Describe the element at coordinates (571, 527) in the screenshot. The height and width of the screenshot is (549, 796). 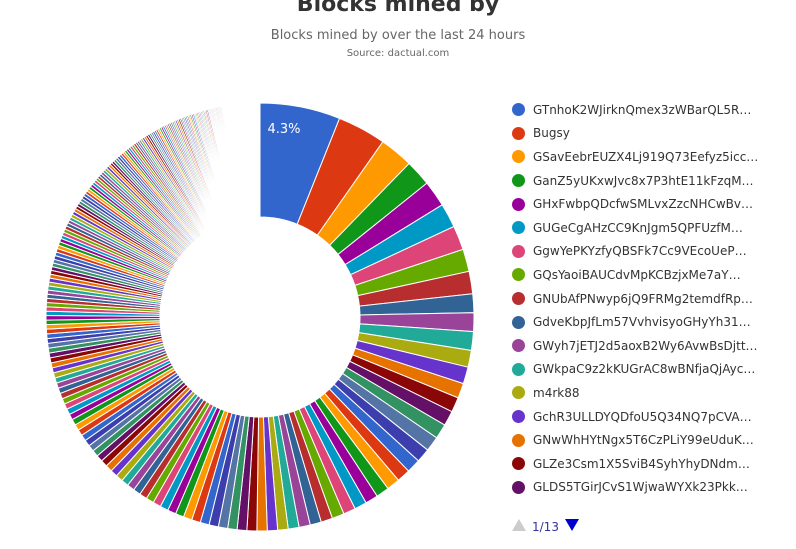
I see `pager-down-arrow-icon` at that location.